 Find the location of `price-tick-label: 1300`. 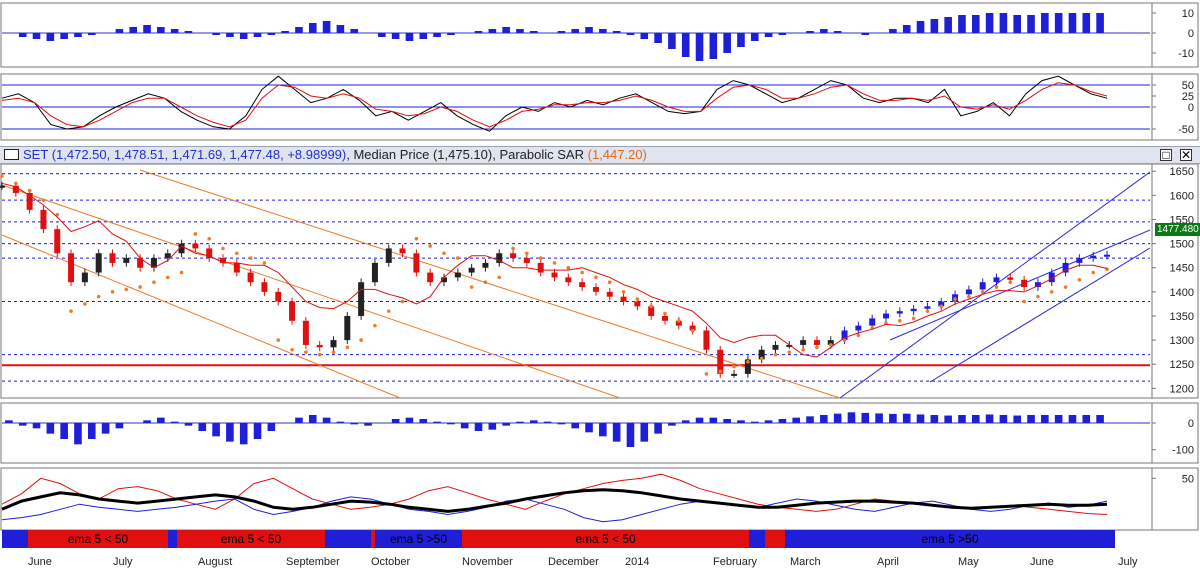

price-tick-label: 1300 is located at coordinates (1182, 341).